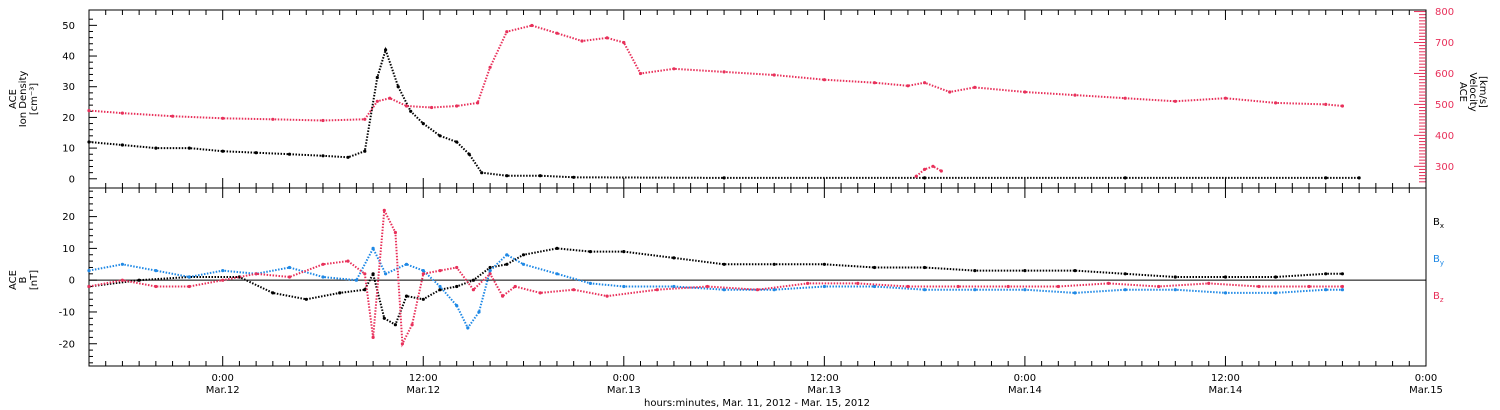 The image size is (1500, 410). I want to click on field-tick-label: 10, so click(68, 249).